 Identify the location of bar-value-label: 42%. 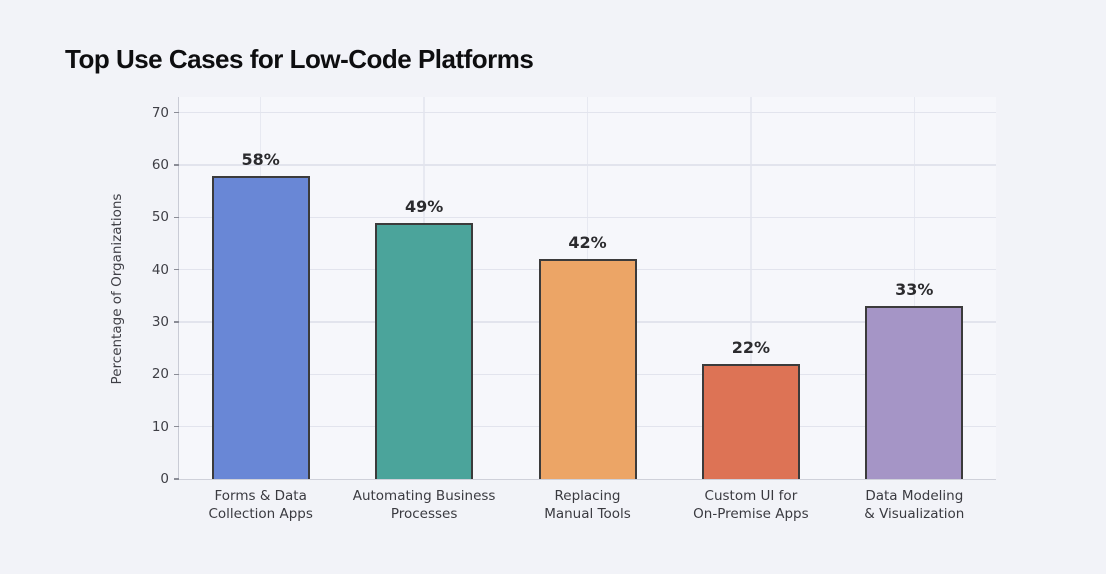
(587, 243).